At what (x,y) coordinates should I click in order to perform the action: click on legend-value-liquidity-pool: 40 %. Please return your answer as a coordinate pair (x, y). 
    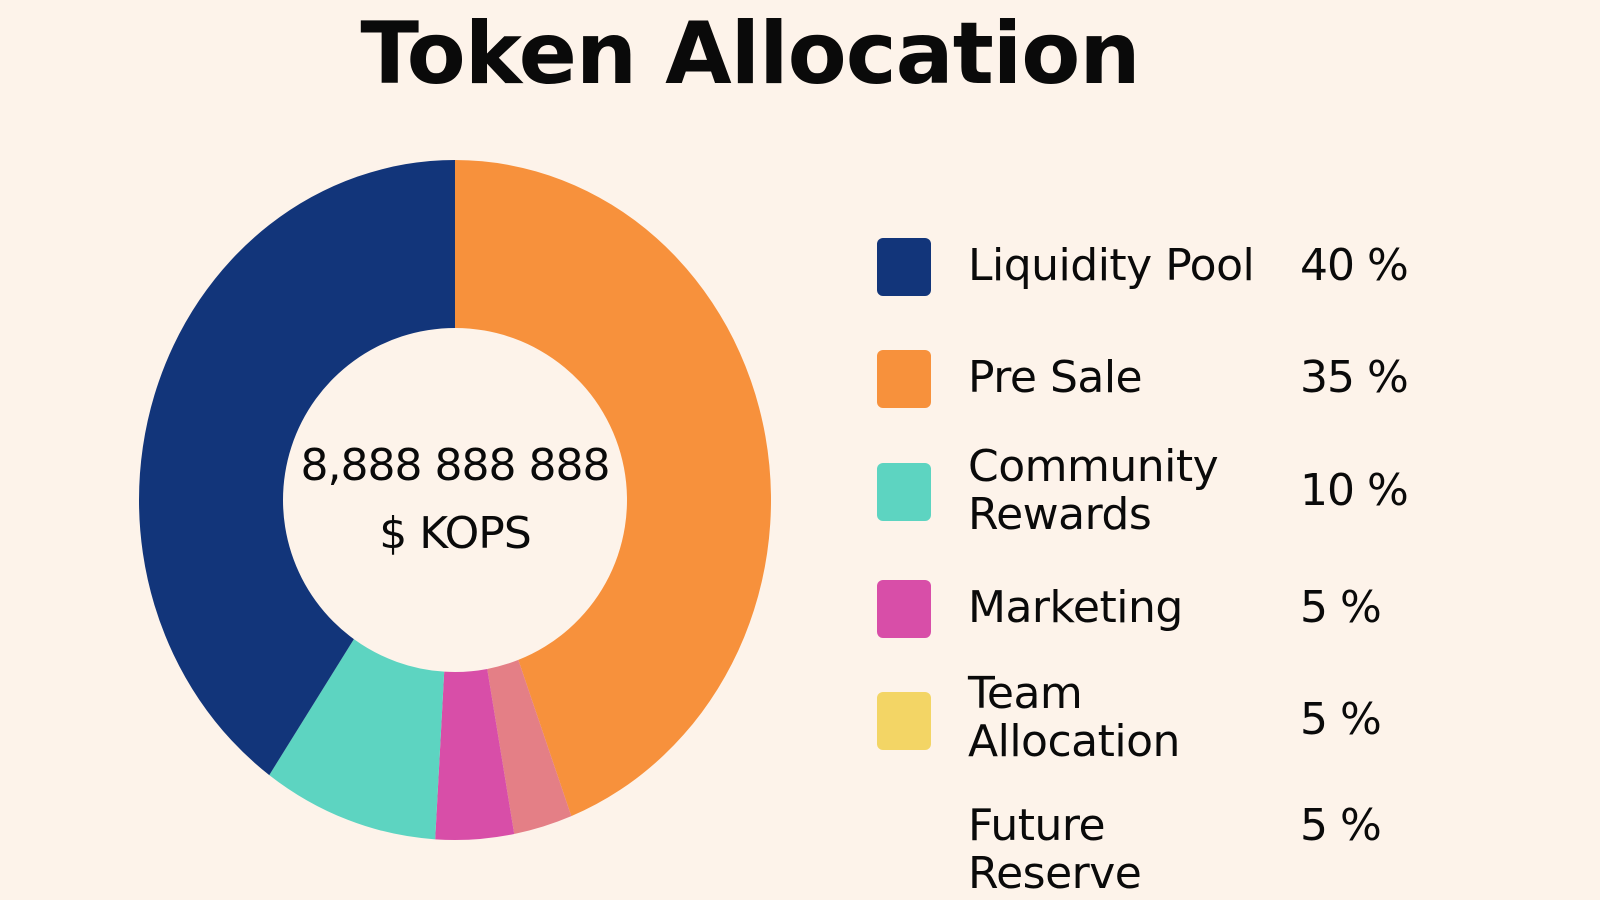
    Looking at the image, I should click on (1354, 265).